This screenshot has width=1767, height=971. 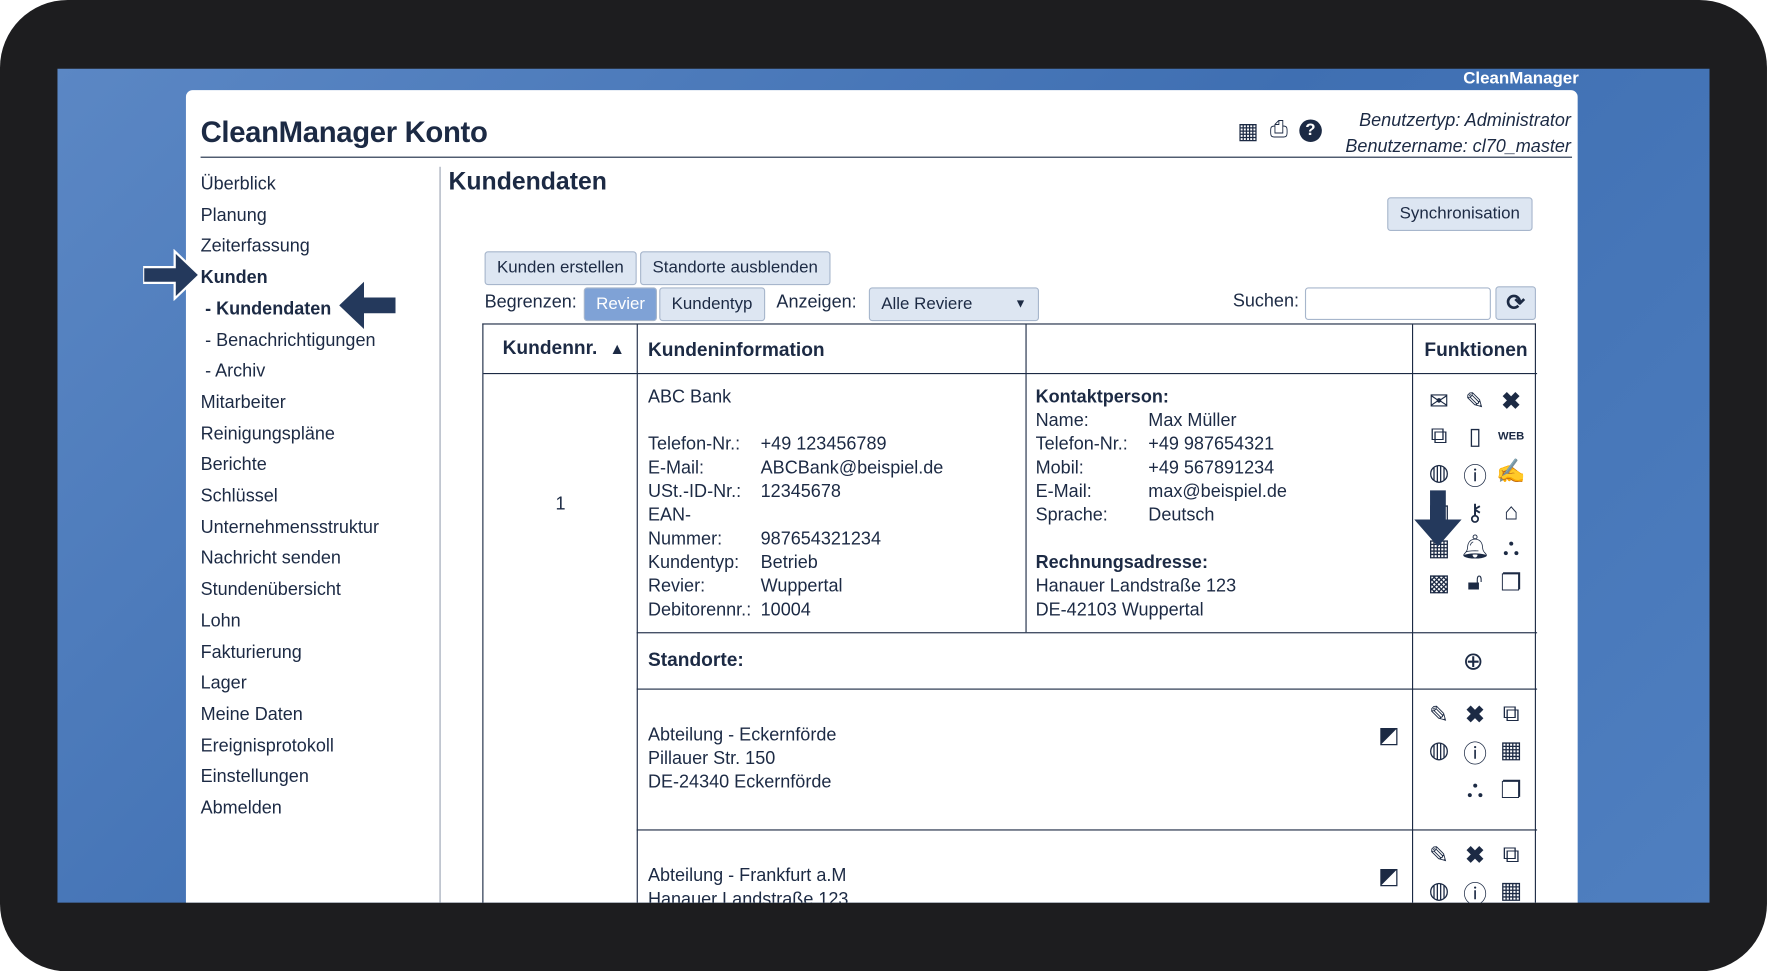 I want to click on brand-label: CleanManager, so click(x=1521, y=78).